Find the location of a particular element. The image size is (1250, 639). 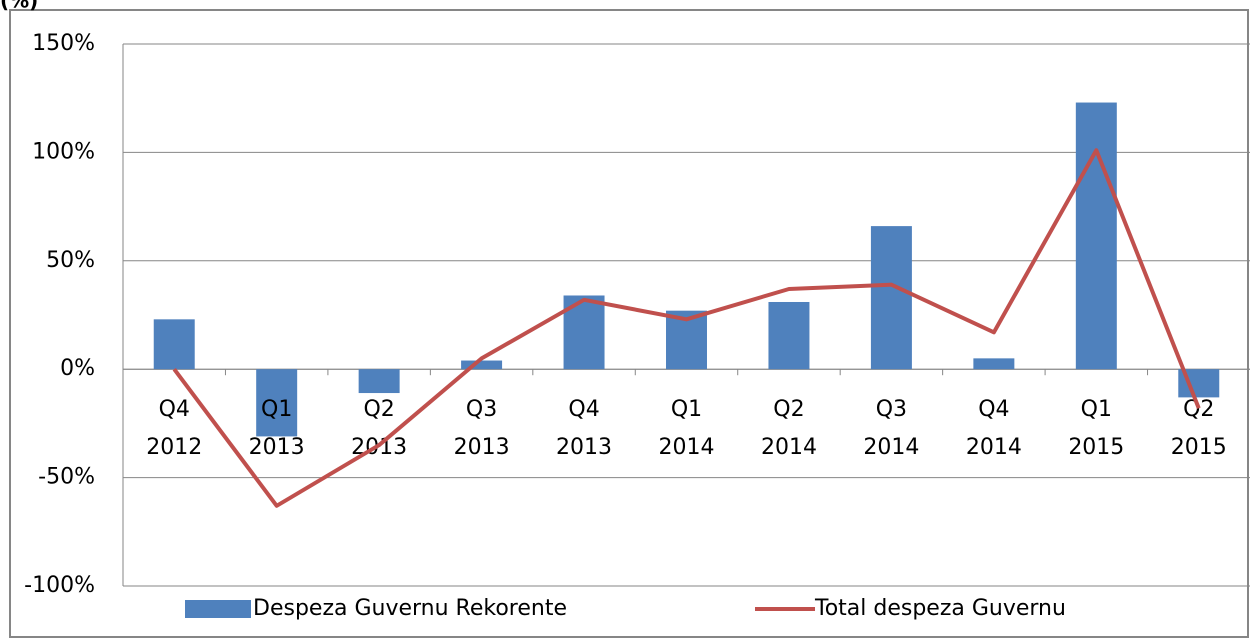

y-tick-label: 50% is located at coordinates (70, 260).